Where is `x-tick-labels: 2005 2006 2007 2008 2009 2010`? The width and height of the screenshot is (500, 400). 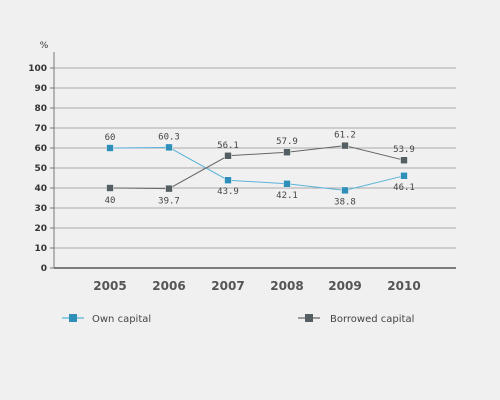
x-tick-labels: 2005 2006 2007 2008 2009 2010 is located at coordinates (256, 286).